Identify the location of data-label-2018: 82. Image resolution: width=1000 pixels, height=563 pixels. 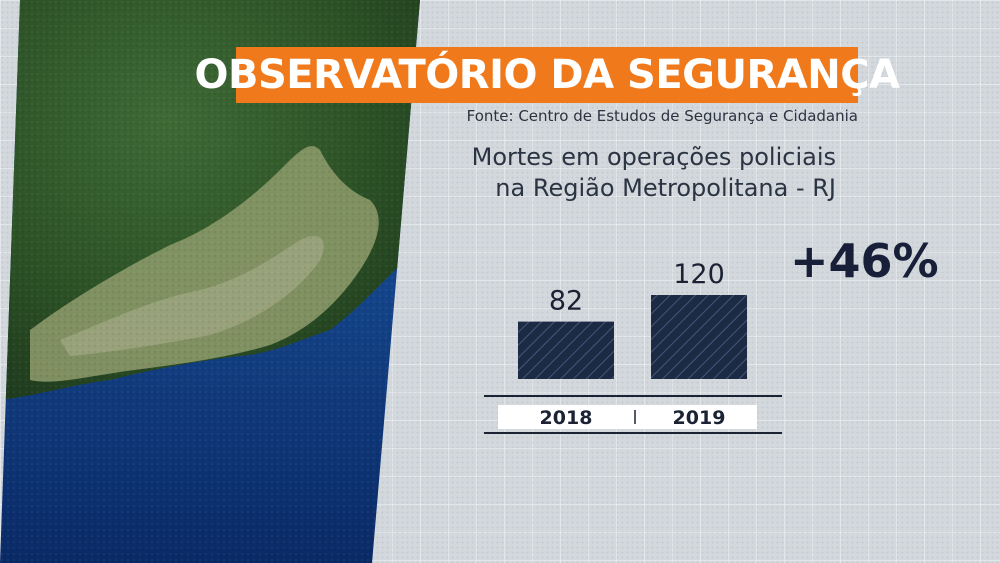
(566, 301).